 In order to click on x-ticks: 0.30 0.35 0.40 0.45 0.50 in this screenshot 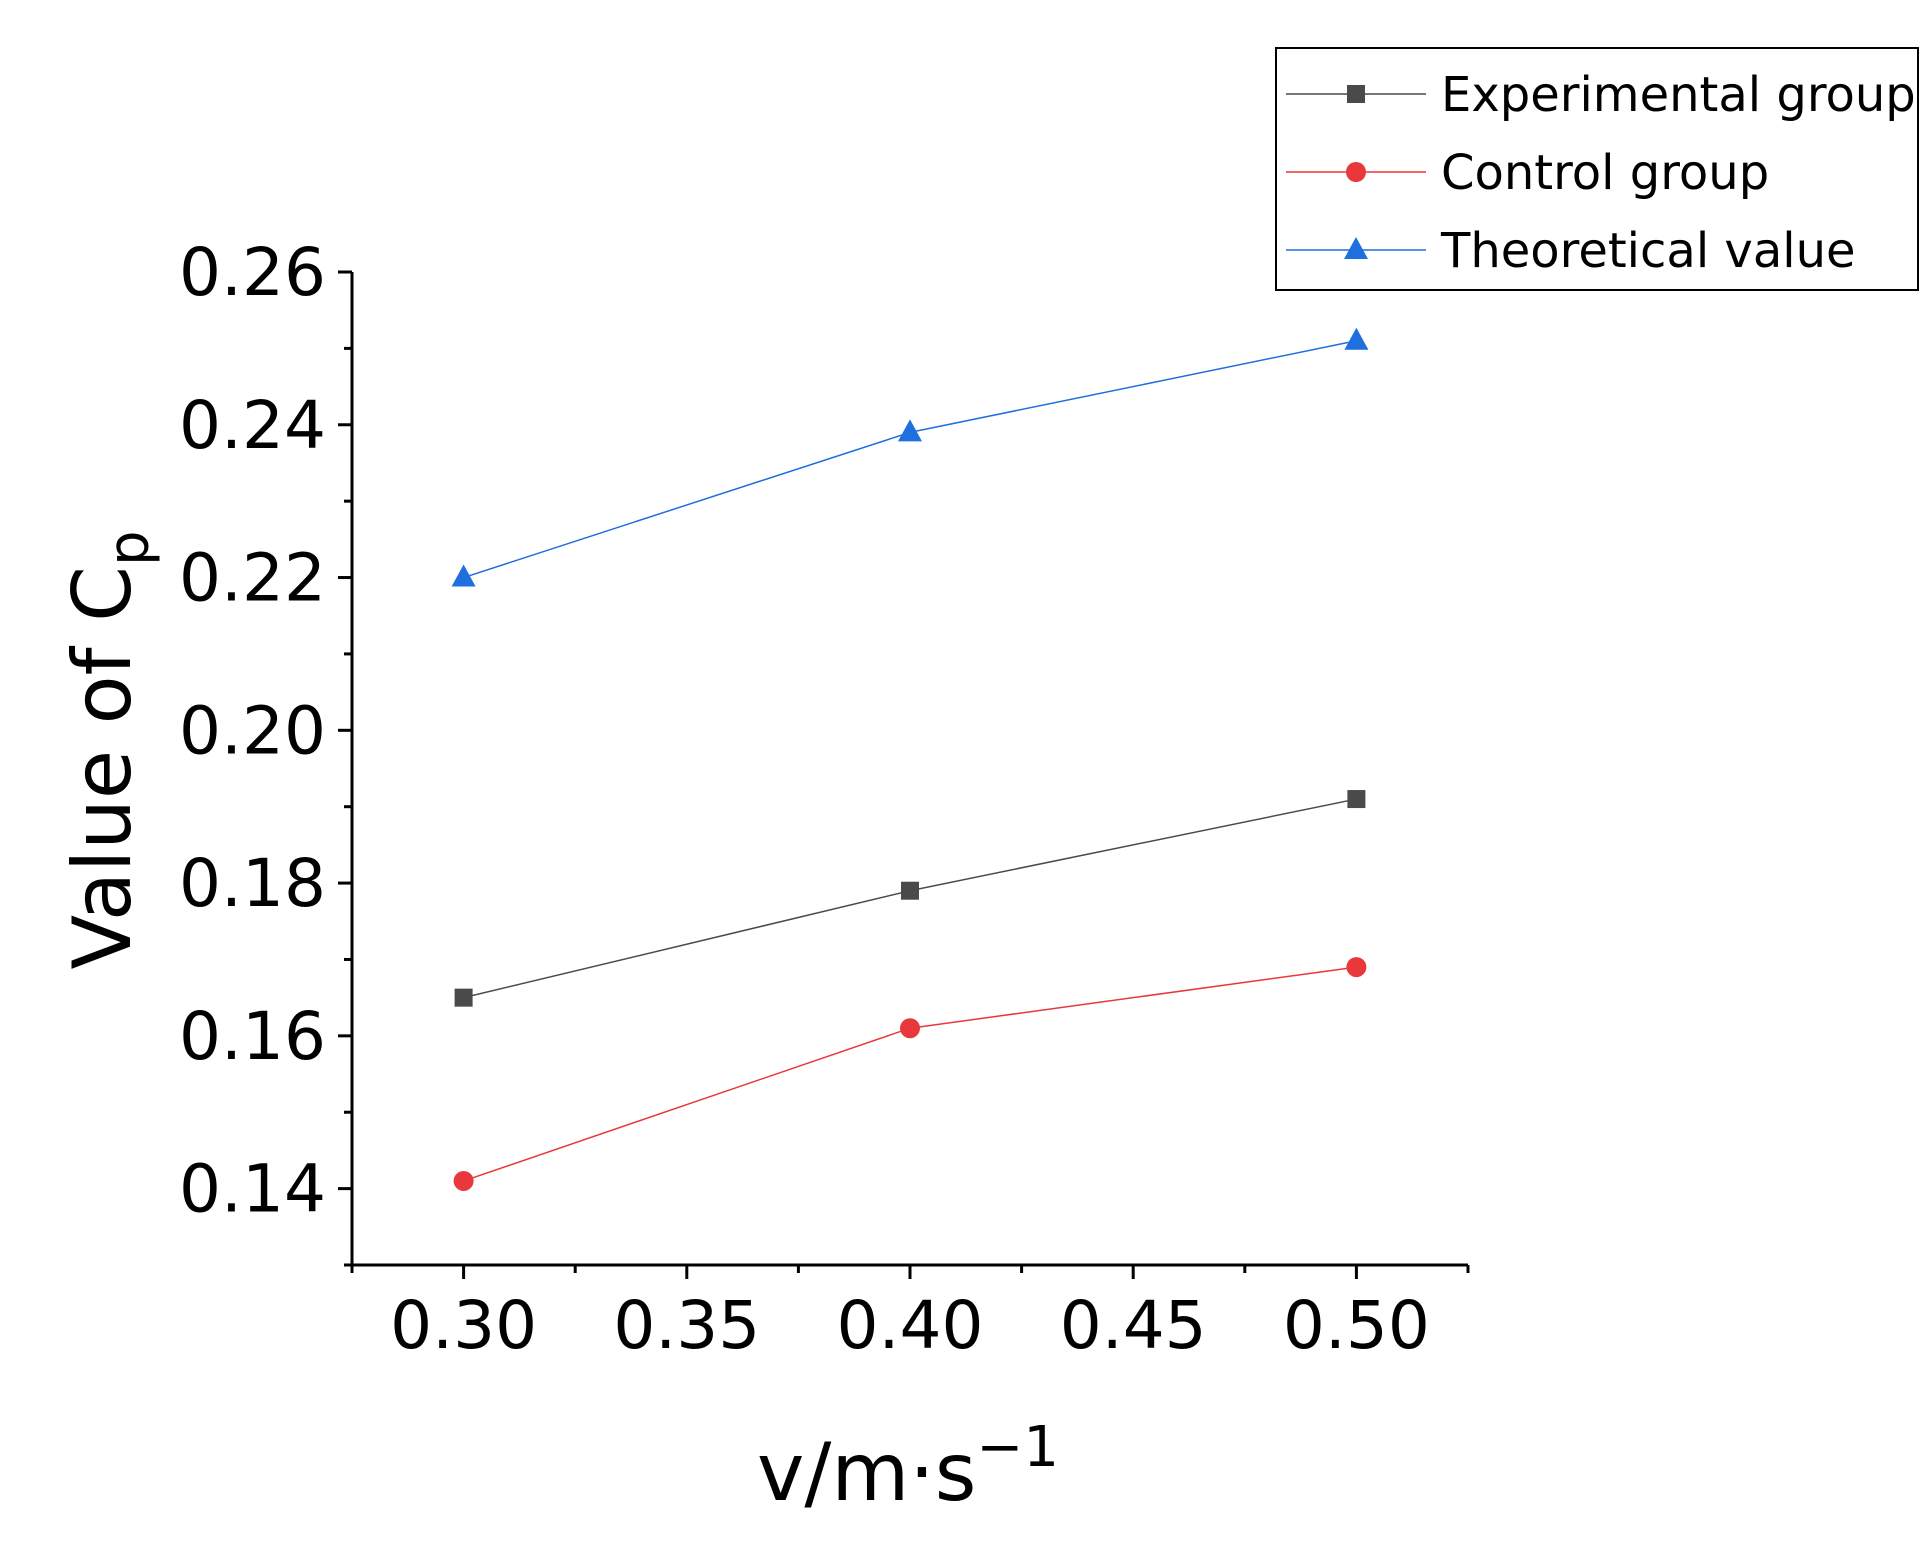, I will do `click(910, 1314)`.